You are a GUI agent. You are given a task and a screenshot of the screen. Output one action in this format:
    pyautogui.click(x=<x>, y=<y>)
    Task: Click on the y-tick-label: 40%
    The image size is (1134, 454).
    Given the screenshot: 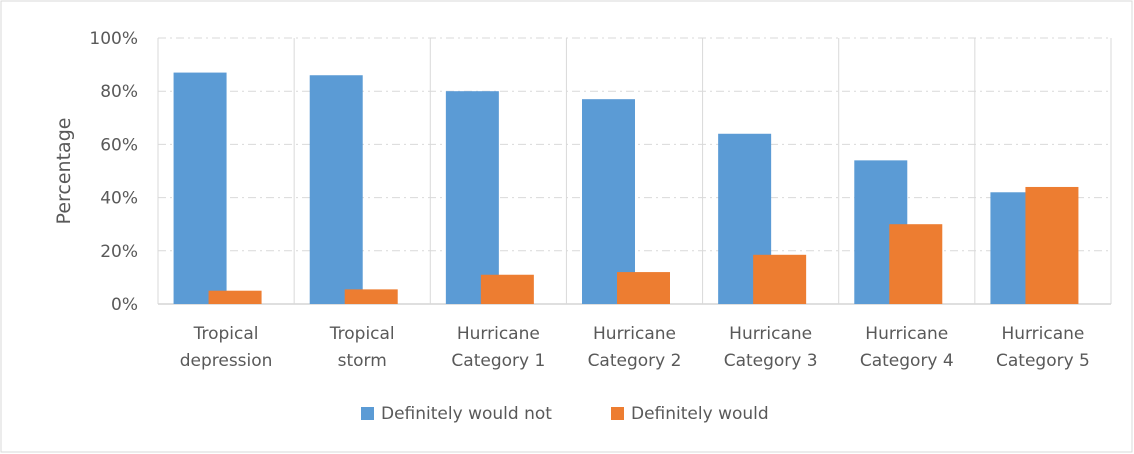 What is the action you would take?
    pyautogui.click(x=119, y=199)
    